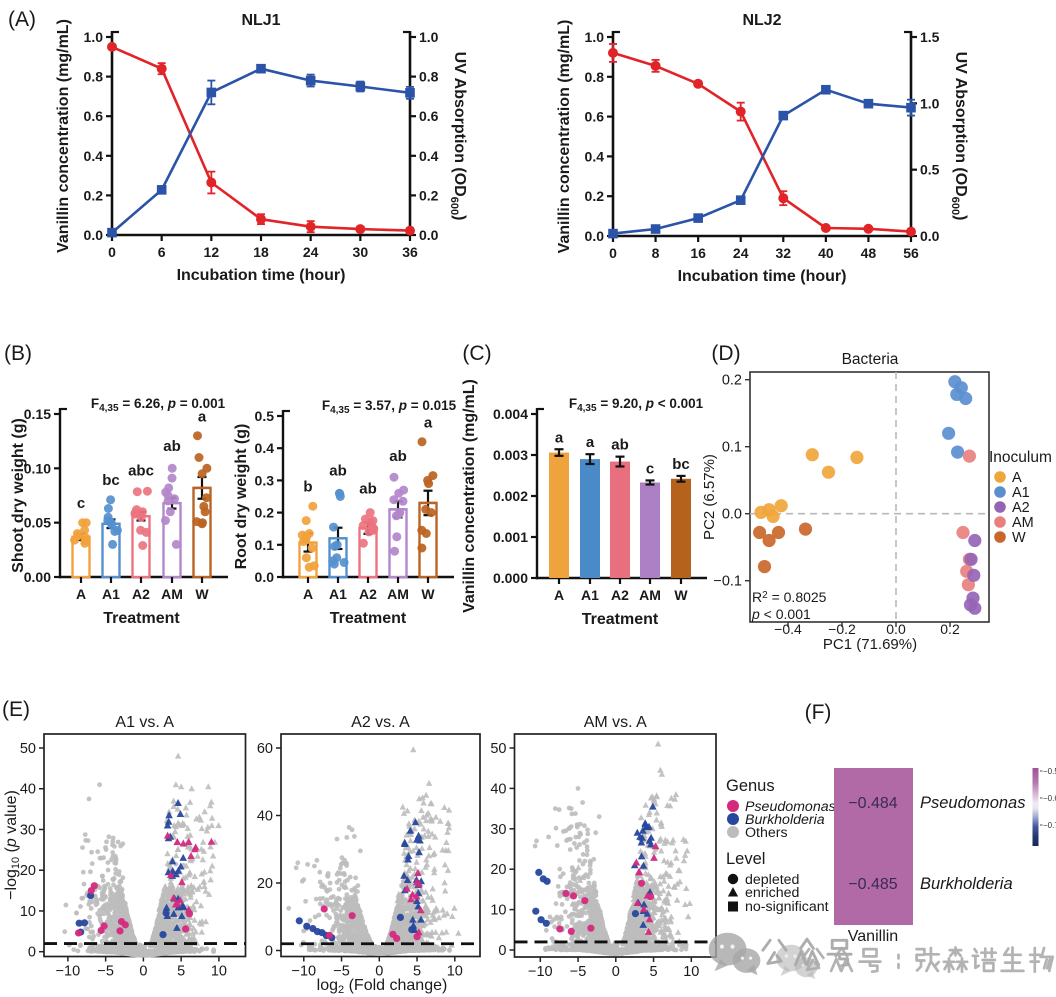 The image size is (1056, 997). I want to click on svg-text: (B), so click(18, 353).